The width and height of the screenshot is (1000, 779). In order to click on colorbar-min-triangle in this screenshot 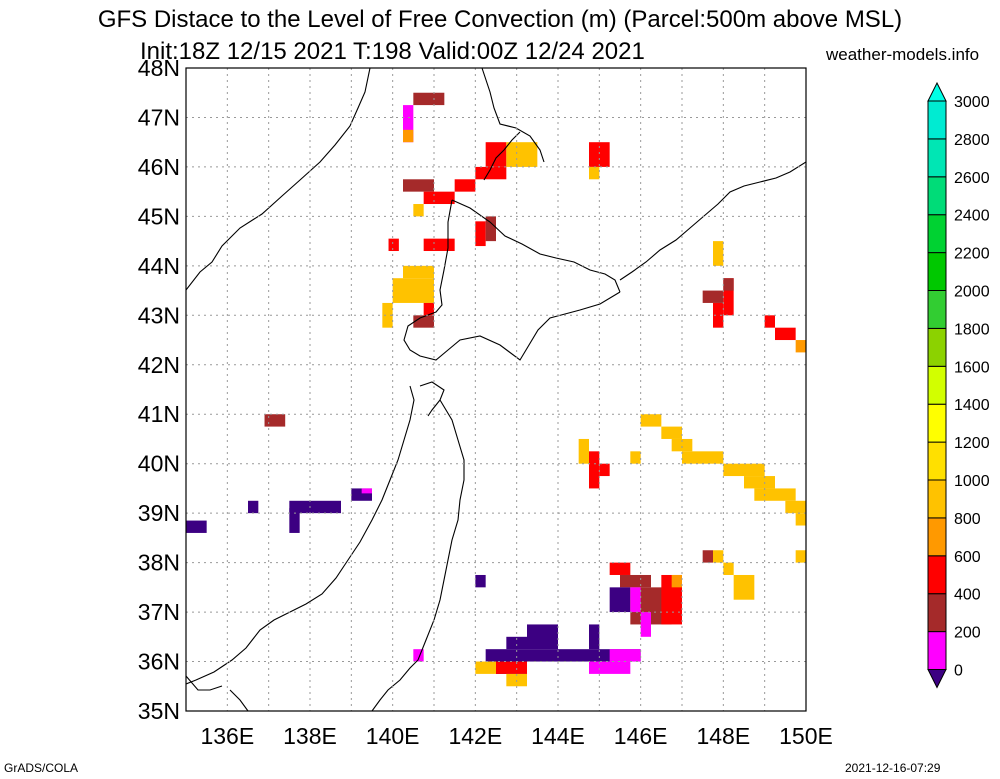, I will do `click(937, 679)`.